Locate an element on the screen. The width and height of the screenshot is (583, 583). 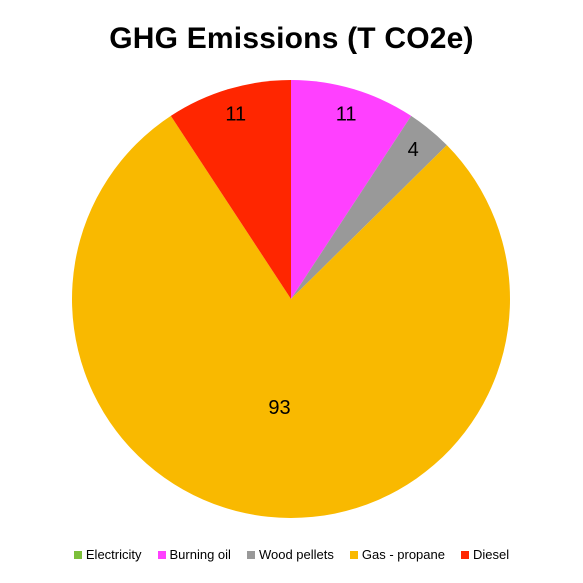
pie-slice-wood-pellets is located at coordinates (369, 207).